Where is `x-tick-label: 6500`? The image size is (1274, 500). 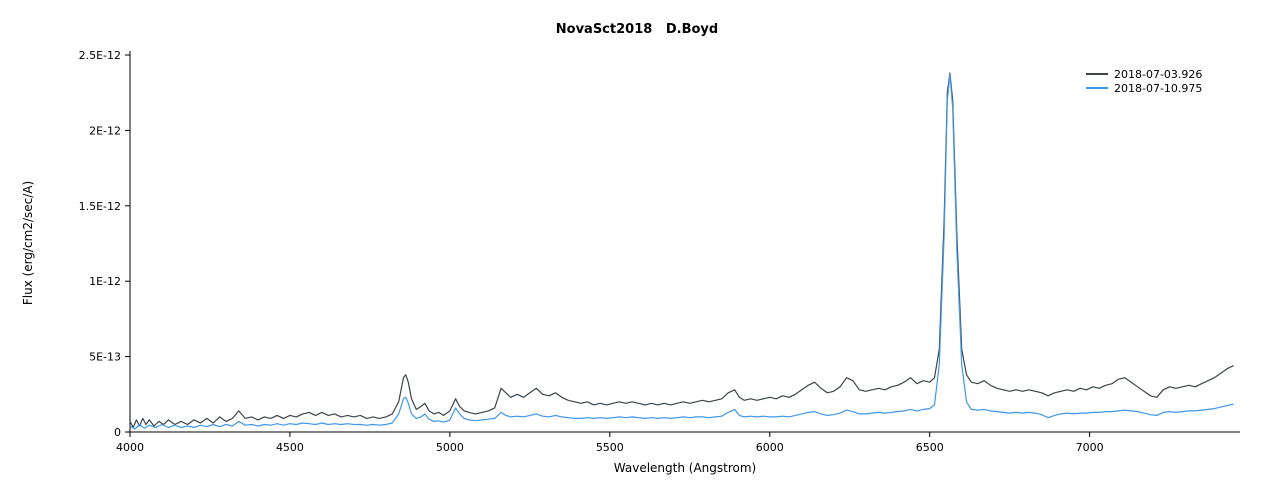
x-tick-label: 6500 is located at coordinates (930, 447).